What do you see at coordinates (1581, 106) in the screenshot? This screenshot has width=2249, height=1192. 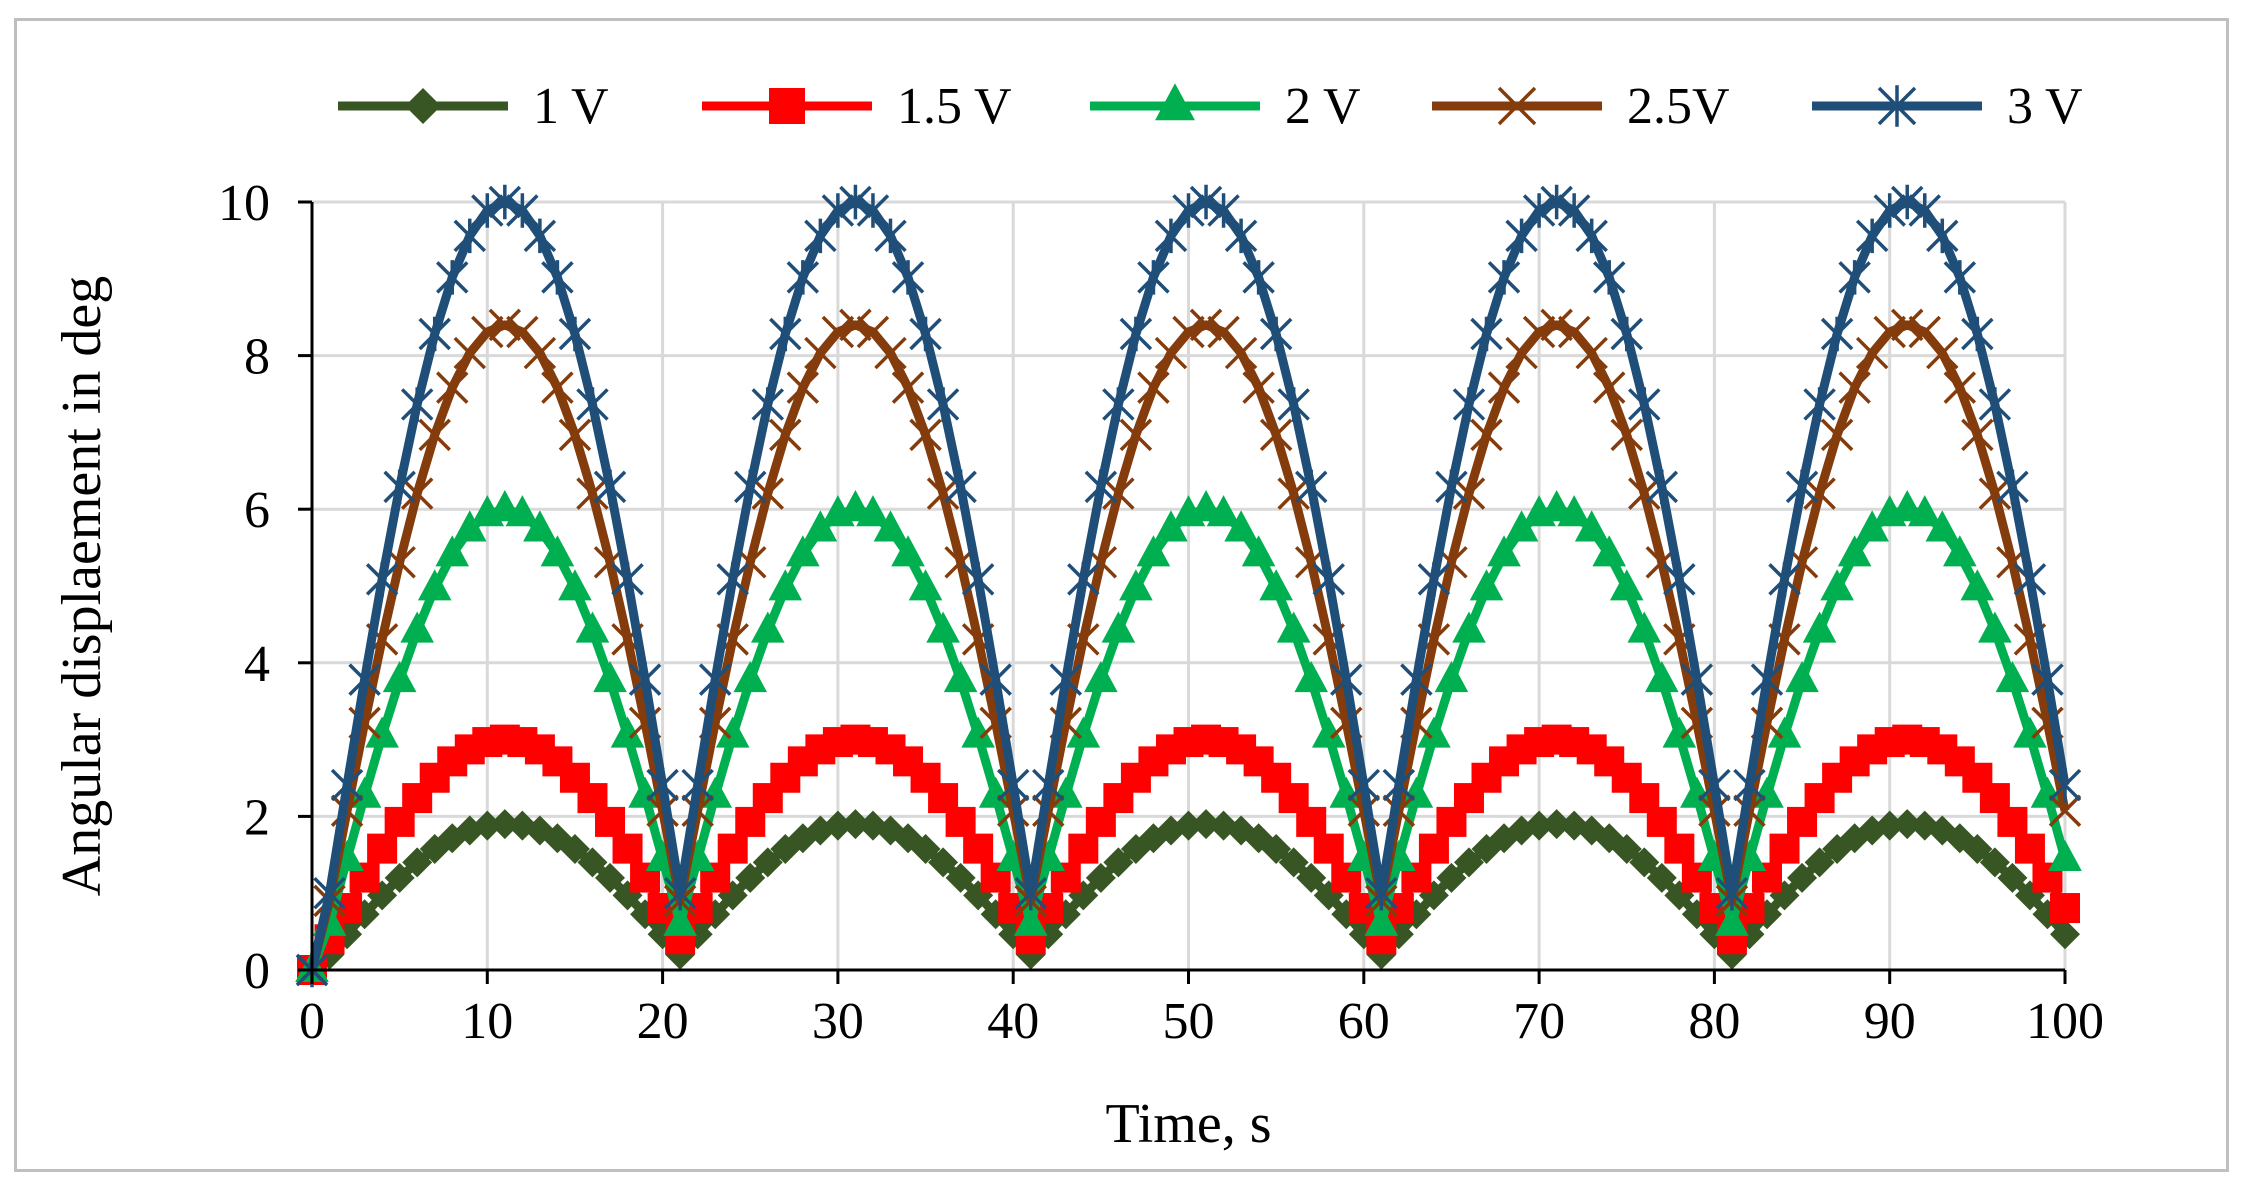 I see `legend-entry: 2.5V` at bounding box center [1581, 106].